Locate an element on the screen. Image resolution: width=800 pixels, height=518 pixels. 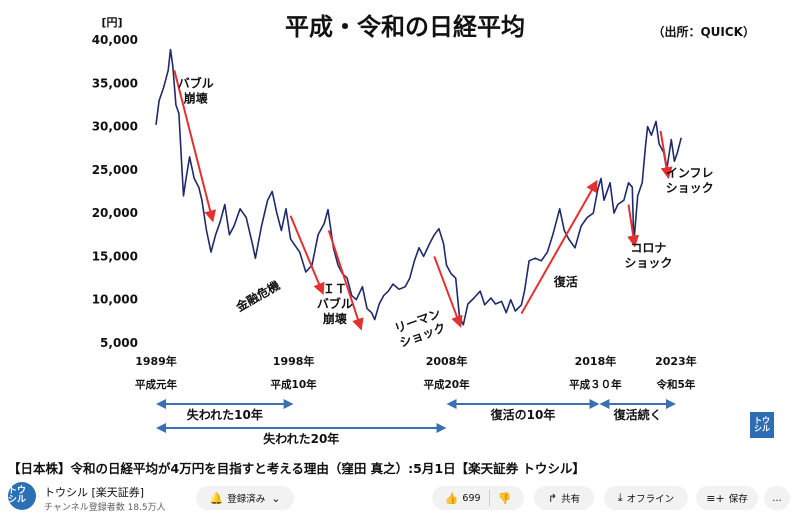
x-tick-era: 平成20年 is located at coordinates (446, 384).